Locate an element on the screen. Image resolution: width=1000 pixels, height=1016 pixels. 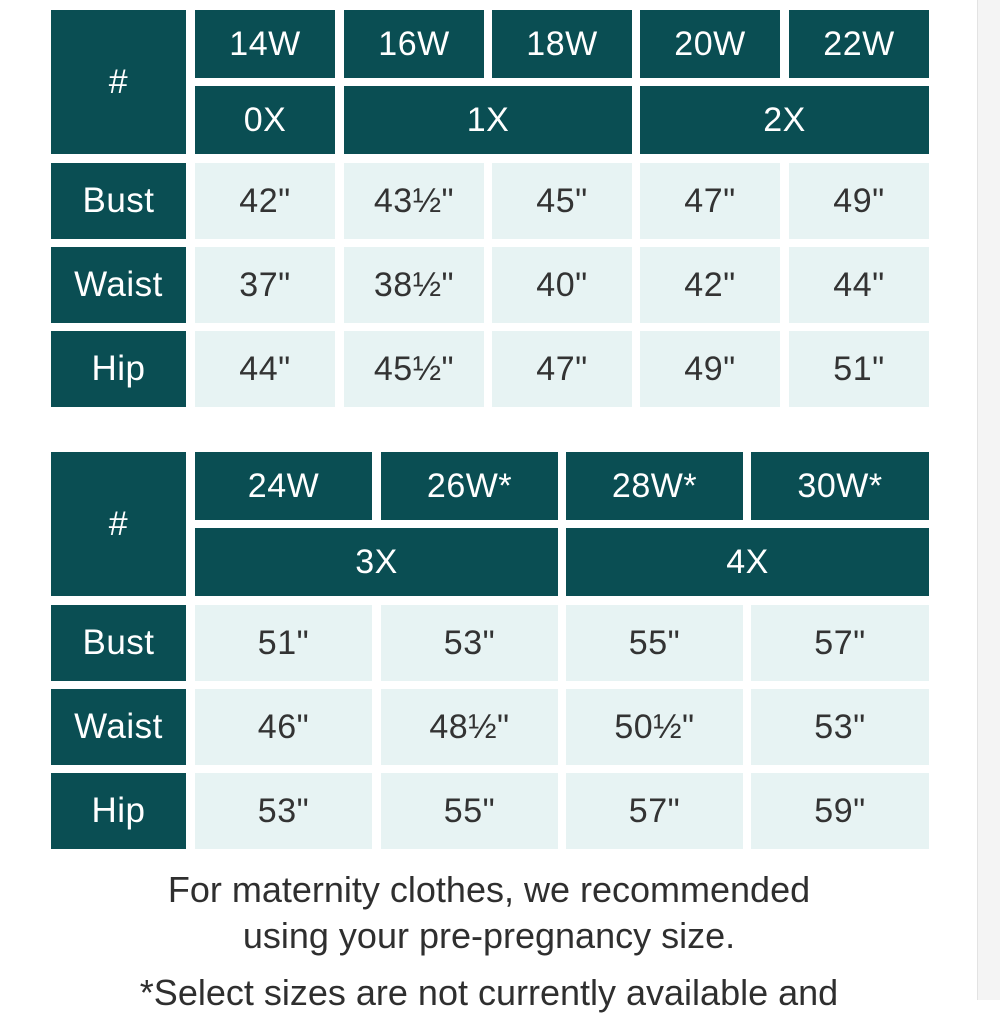
size-header: 18W is located at coordinates (562, 44).